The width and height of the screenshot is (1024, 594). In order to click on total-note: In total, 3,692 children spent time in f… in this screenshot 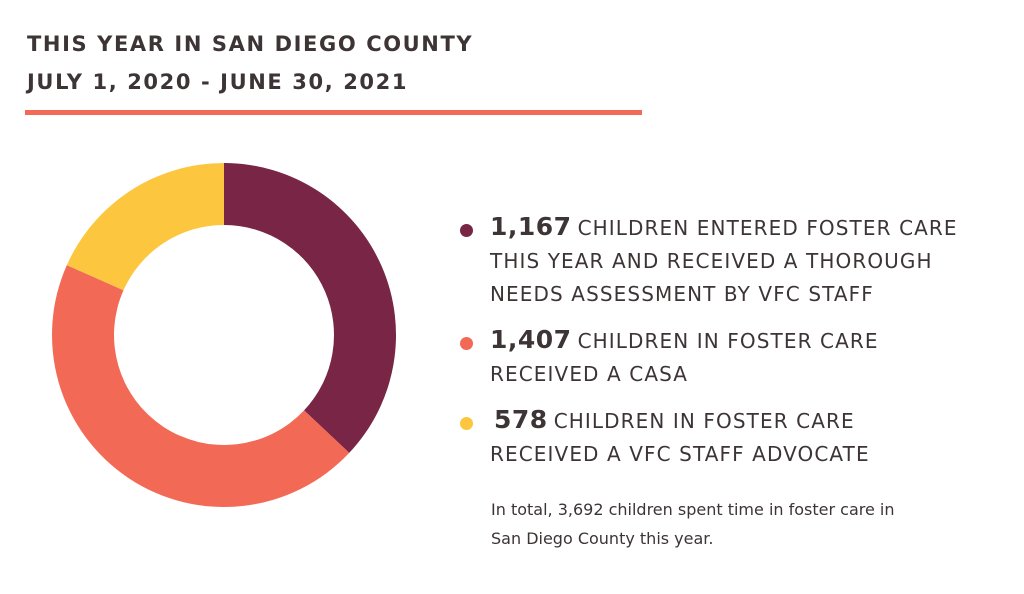, I will do `click(741, 524)`.